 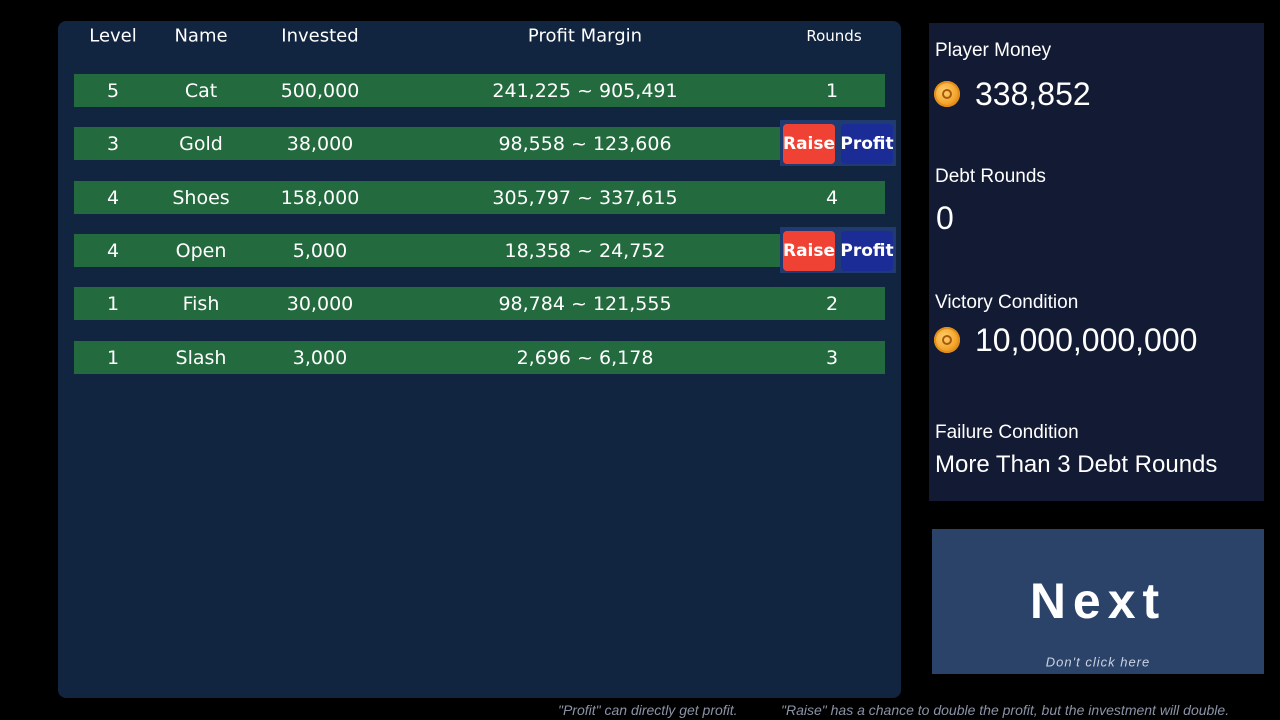 What do you see at coordinates (1033, 94) in the screenshot?
I see `player-money-value: 338,852` at bounding box center [1033, 94].